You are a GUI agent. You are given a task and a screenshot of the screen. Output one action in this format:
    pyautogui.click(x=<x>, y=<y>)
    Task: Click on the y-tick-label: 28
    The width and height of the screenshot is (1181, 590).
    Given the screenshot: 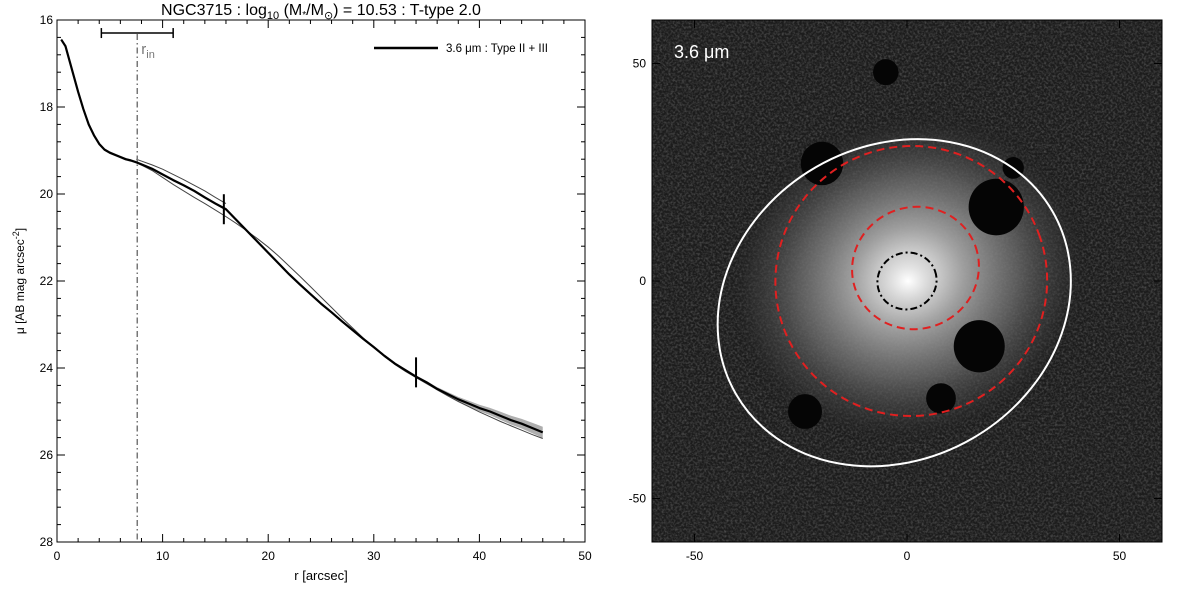 What is the action you would take?
    pyautogui.click(x=47, y=542)
    